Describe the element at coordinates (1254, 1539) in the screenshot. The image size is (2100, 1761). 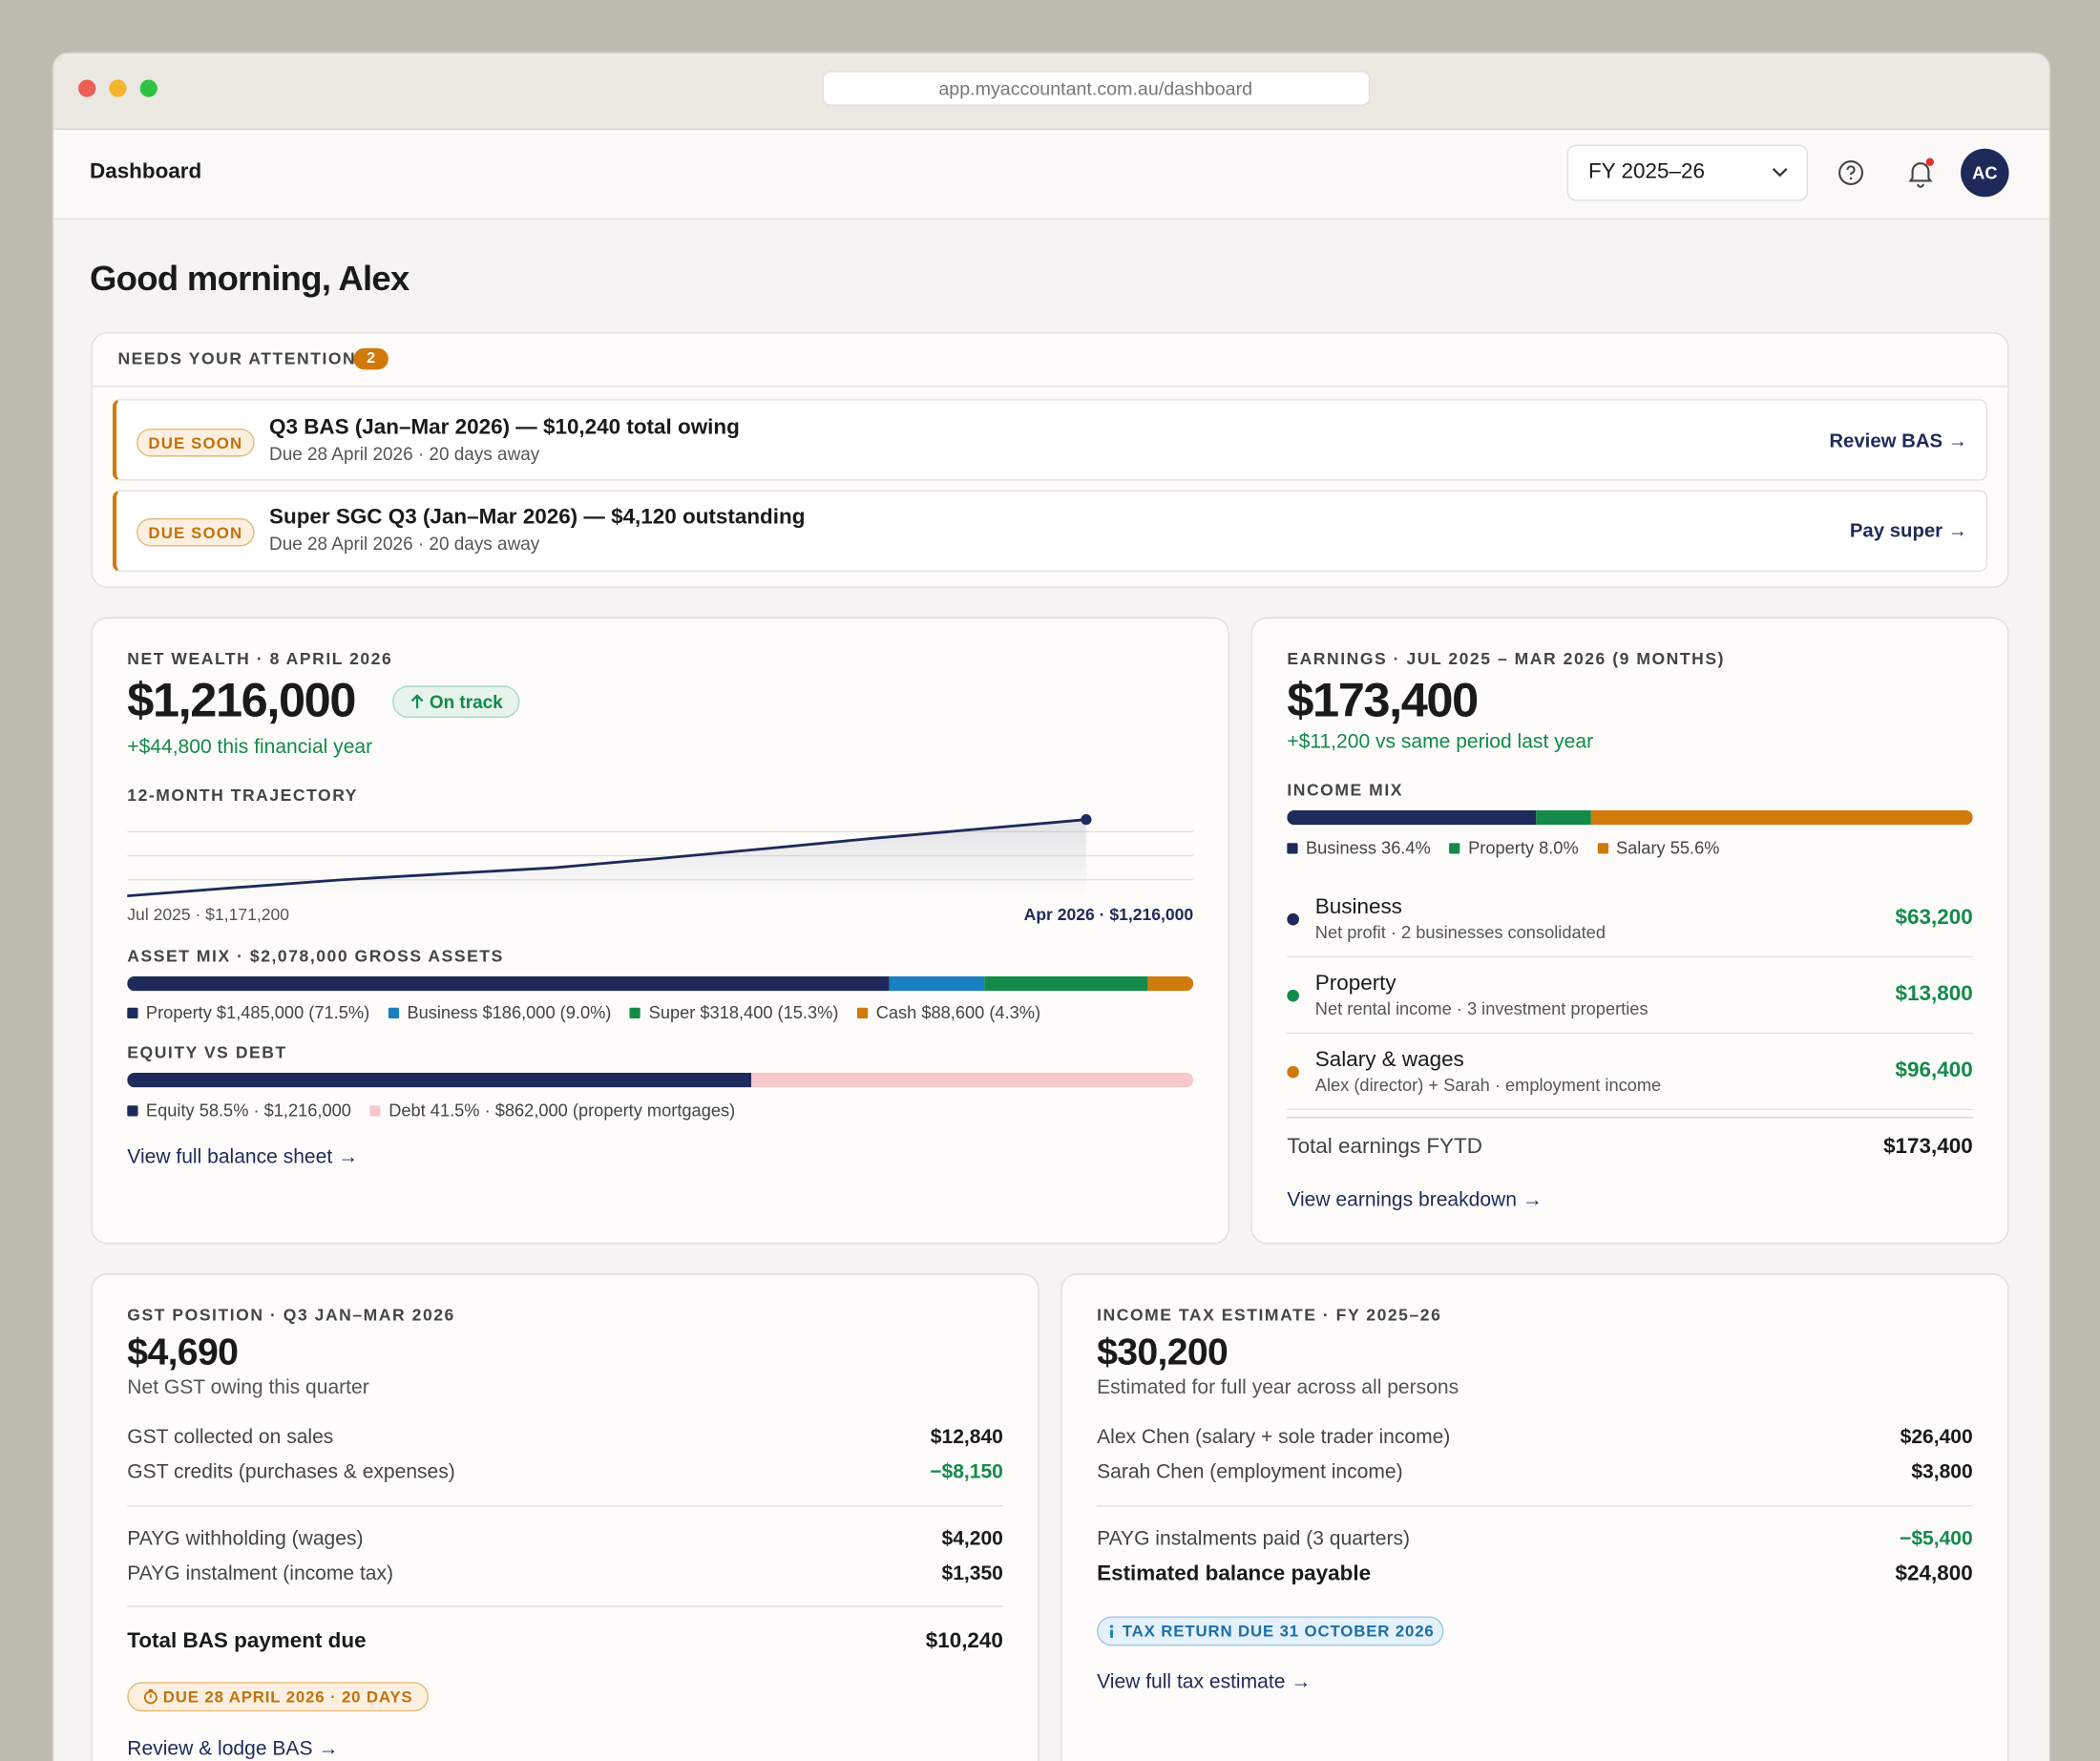
I see `row-label: PAYG instalments paid (3 quarters)` at that location.